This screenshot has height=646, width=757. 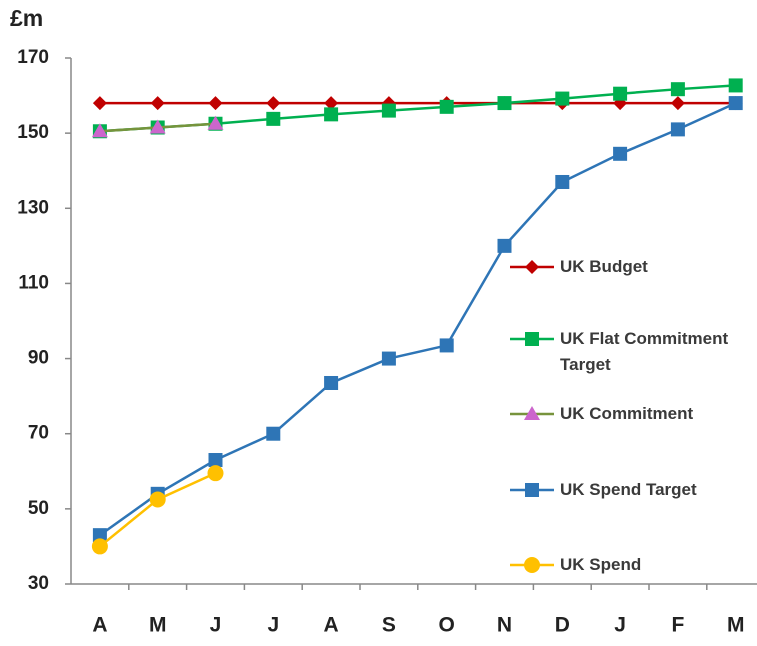 What do you see at coordinates (38, 508) in the screenshot?
I see `y-tick-label: 50` at bounding box center [38, 508].